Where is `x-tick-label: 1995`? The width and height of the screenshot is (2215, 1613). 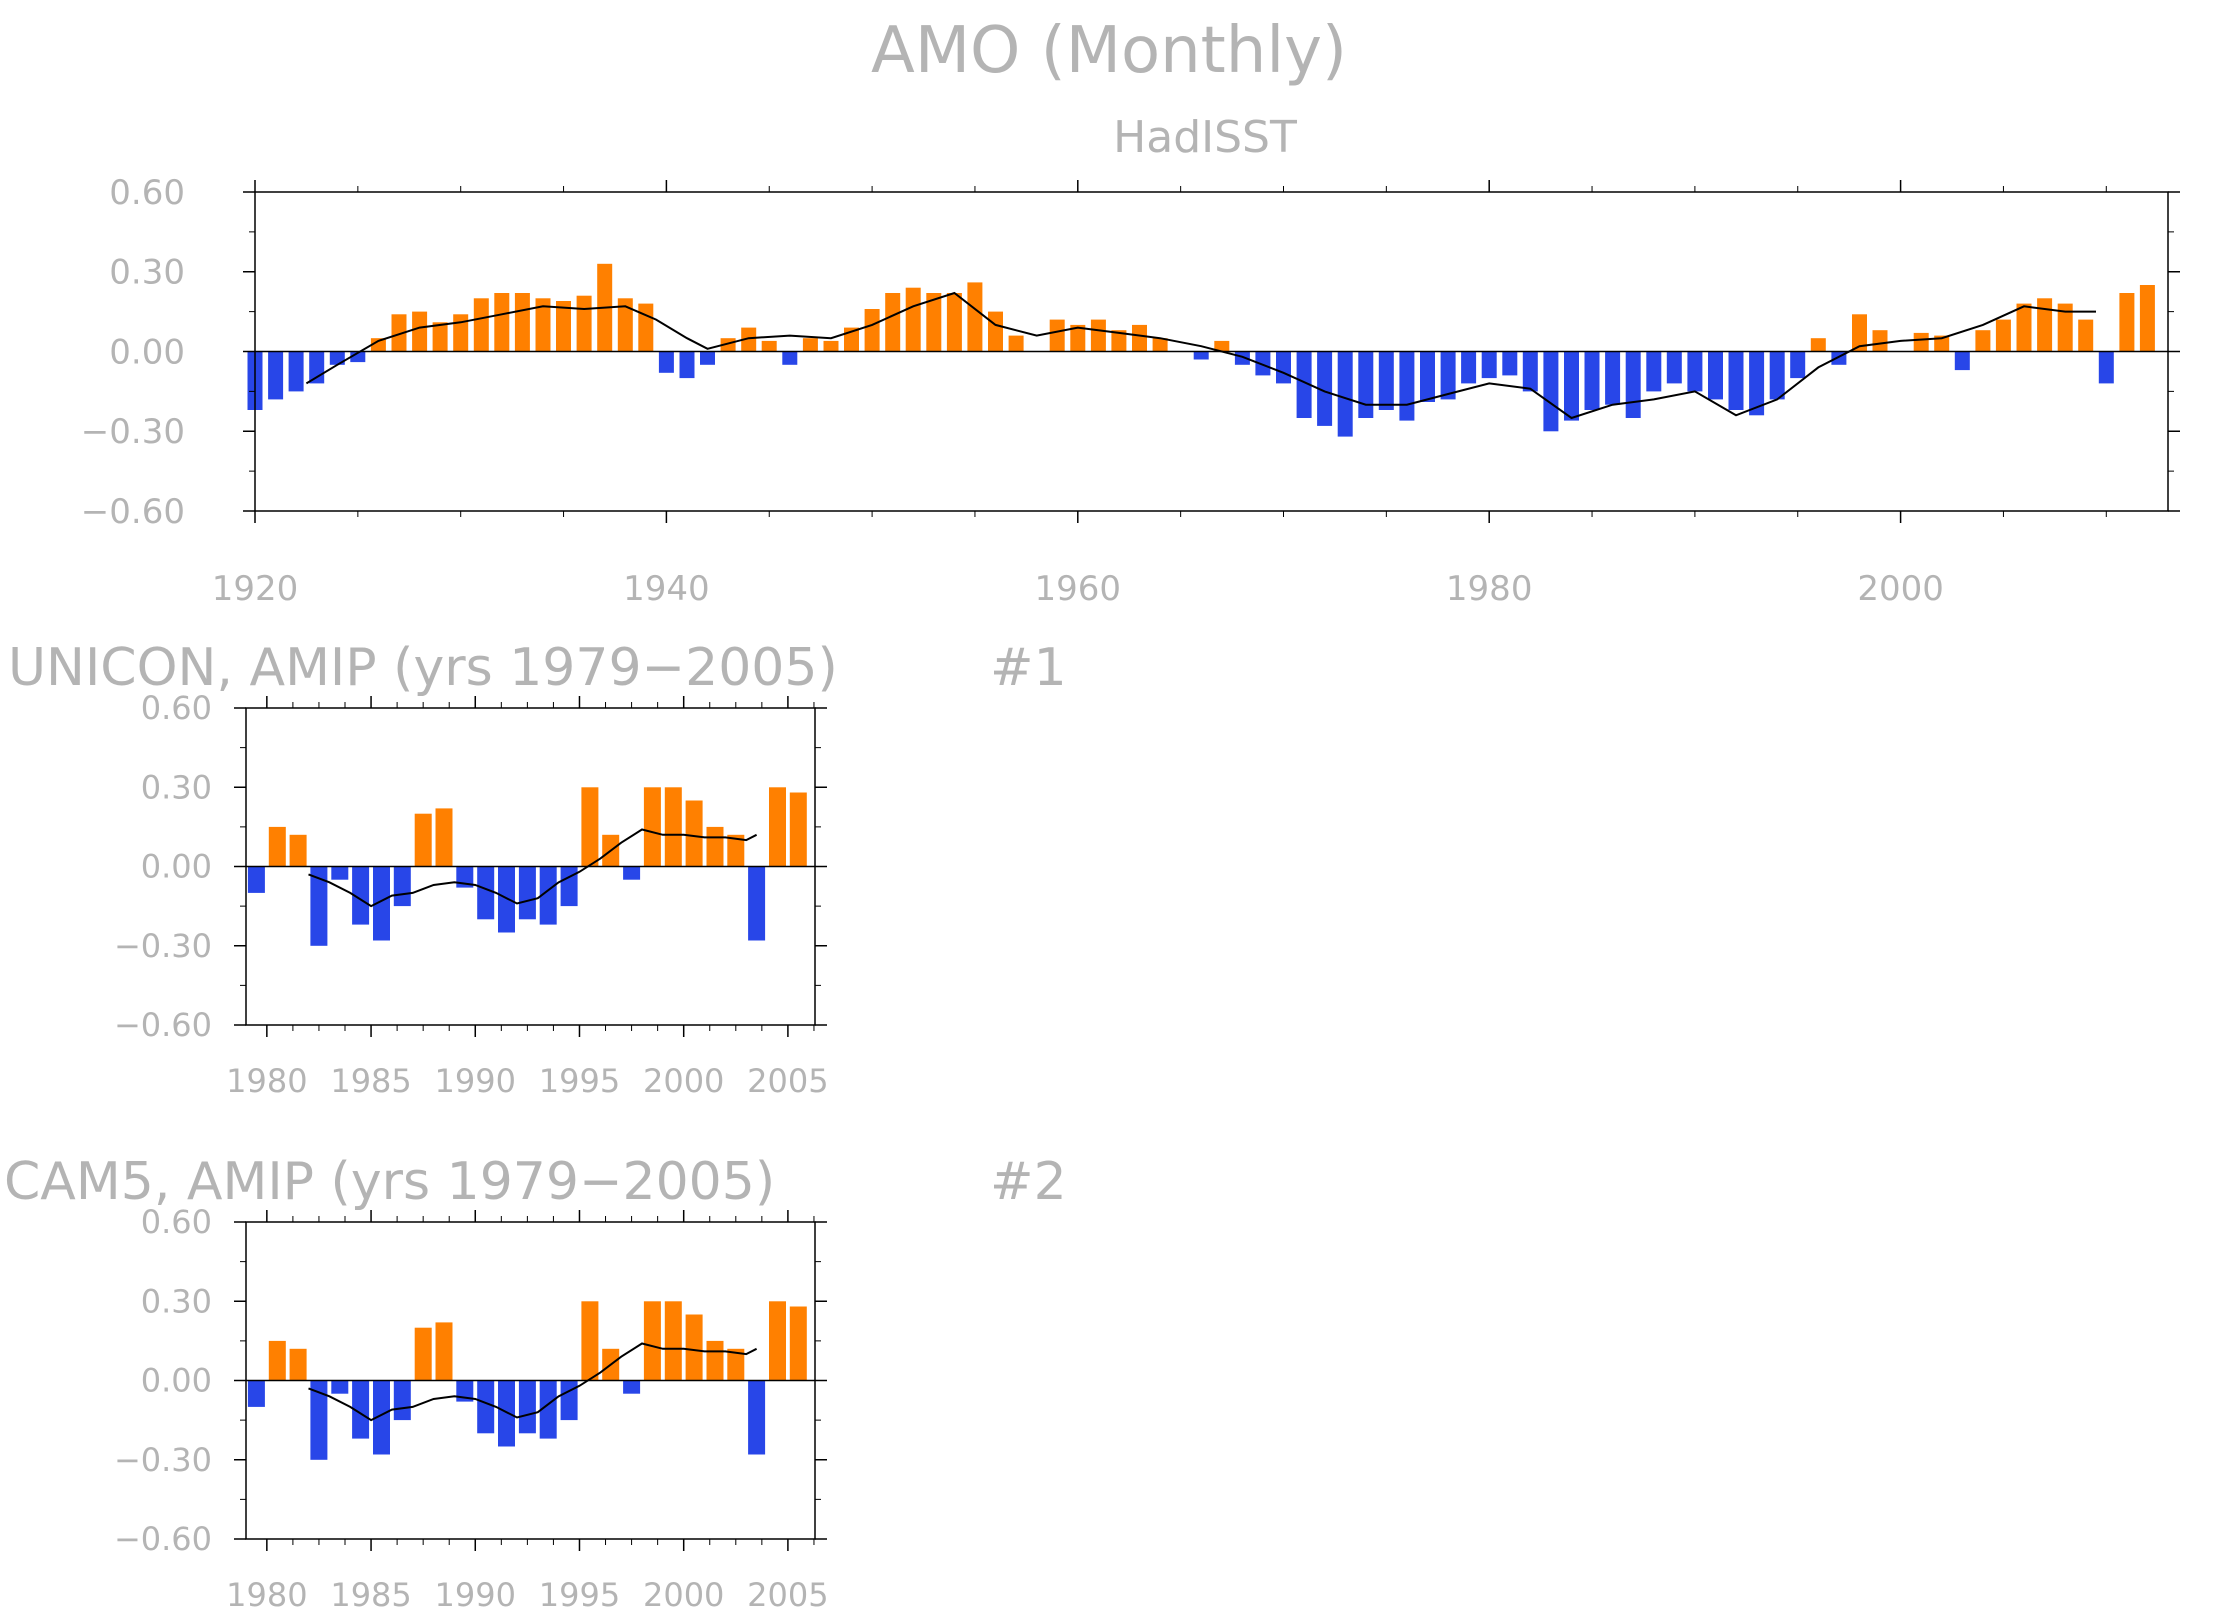
x-tick-label: 1995 is located at coordinates (579, 1594).